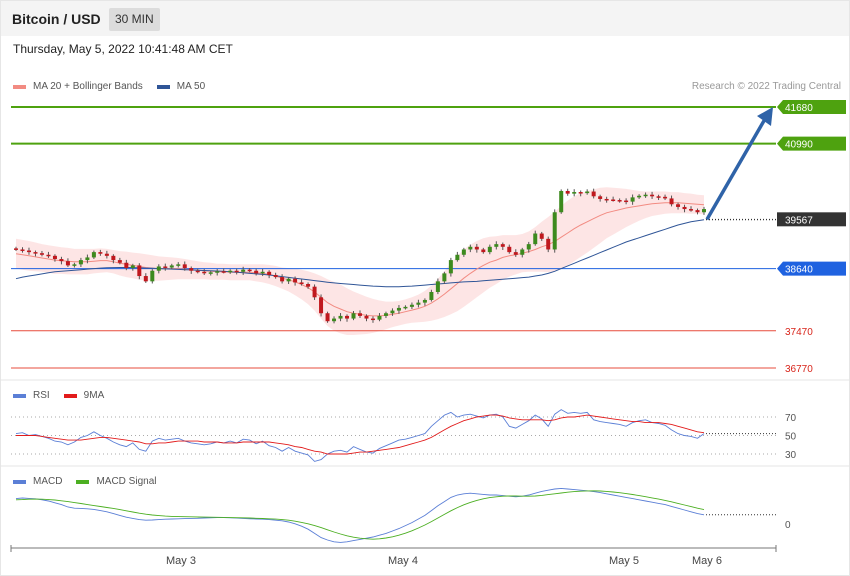 This screenshot has height=576, width=850. I want to click on x-tick-label: May 5, so click(624, 561).